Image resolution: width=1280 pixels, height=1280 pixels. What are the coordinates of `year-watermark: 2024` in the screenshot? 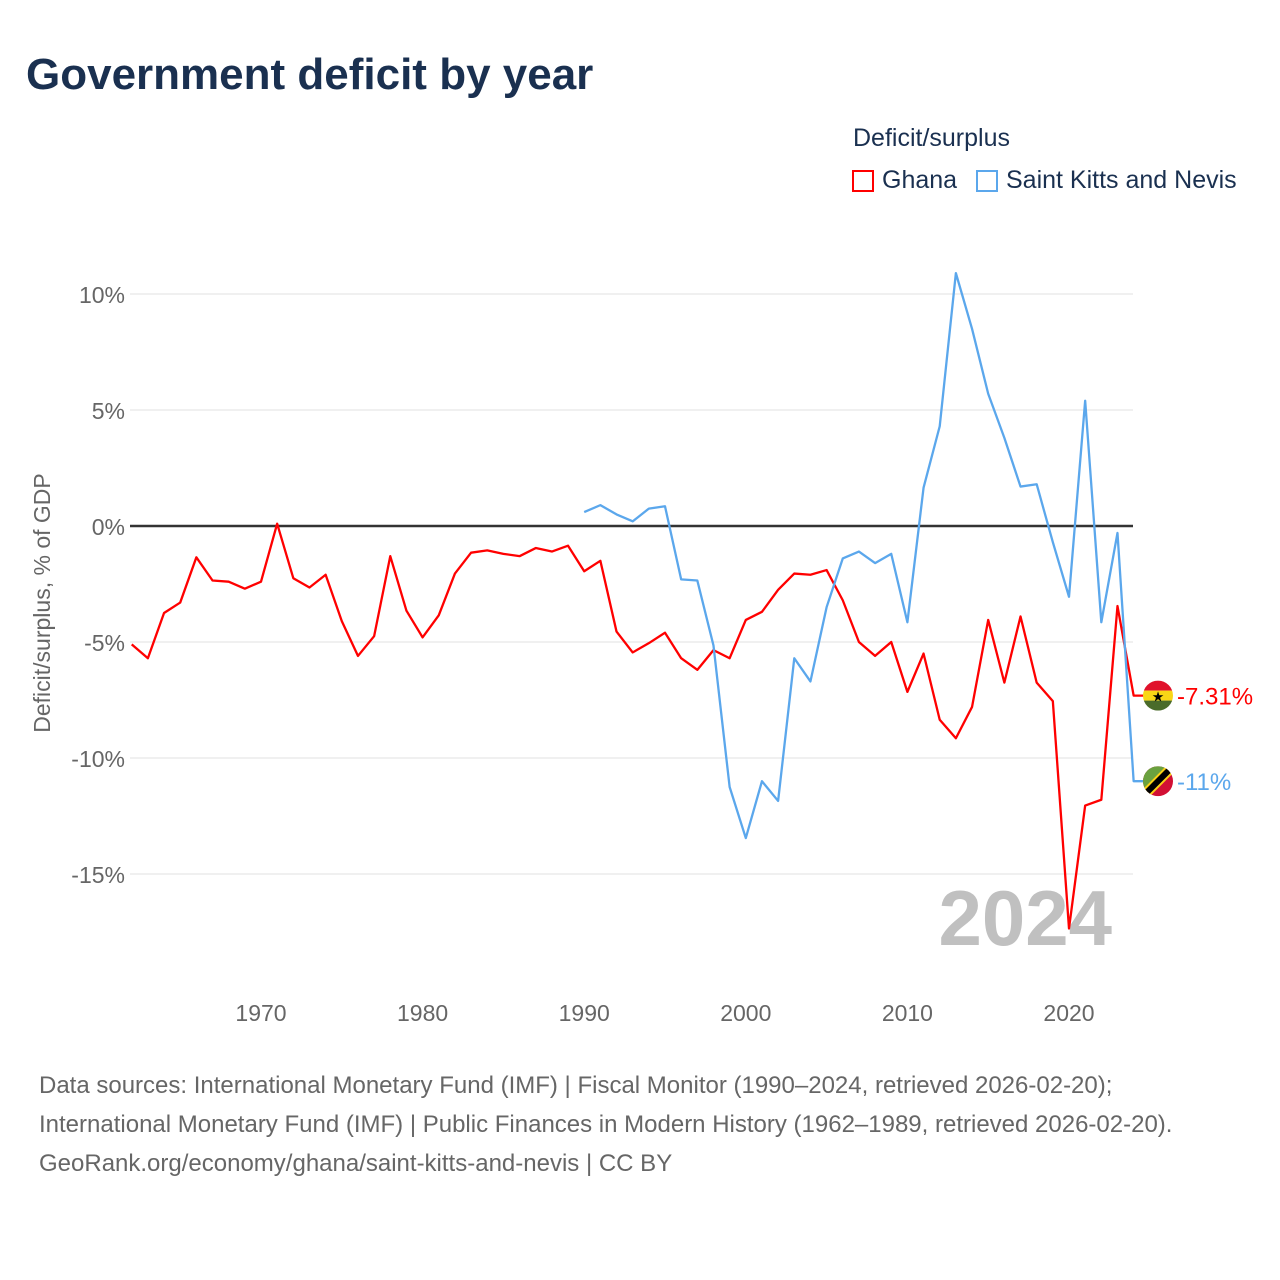 It's located at (1025, 918).